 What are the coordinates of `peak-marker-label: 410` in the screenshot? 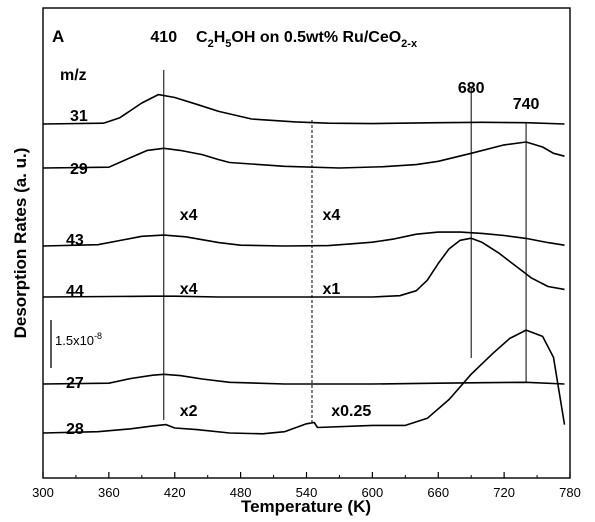 It's located at (163, 37).